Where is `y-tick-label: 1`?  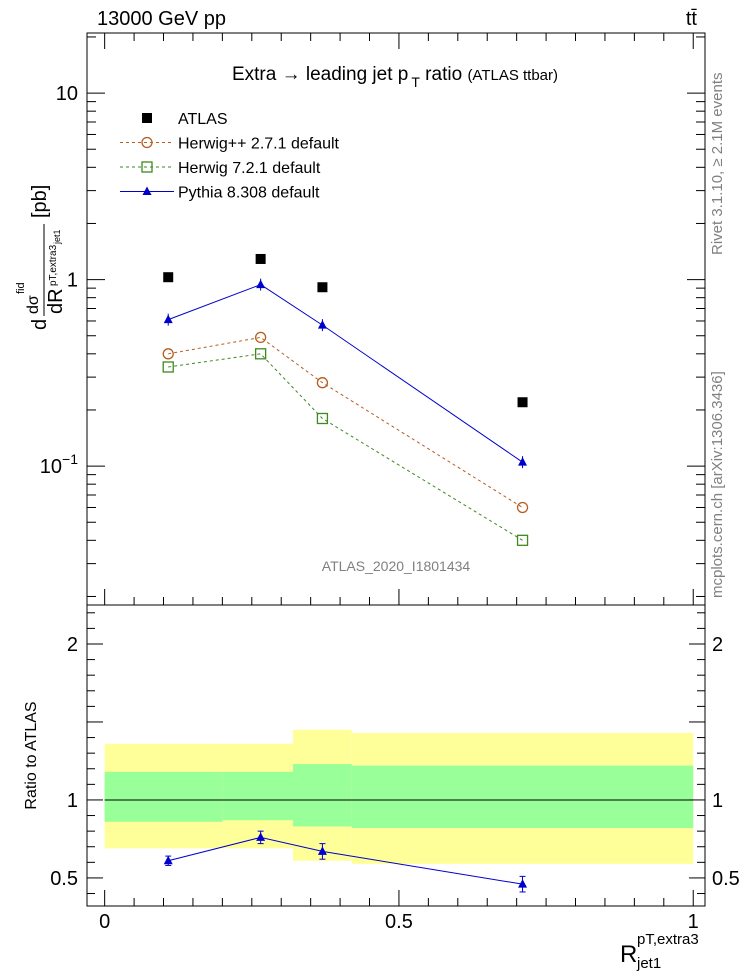
y-tick-label: 1 is located at coordinates (72, 281).